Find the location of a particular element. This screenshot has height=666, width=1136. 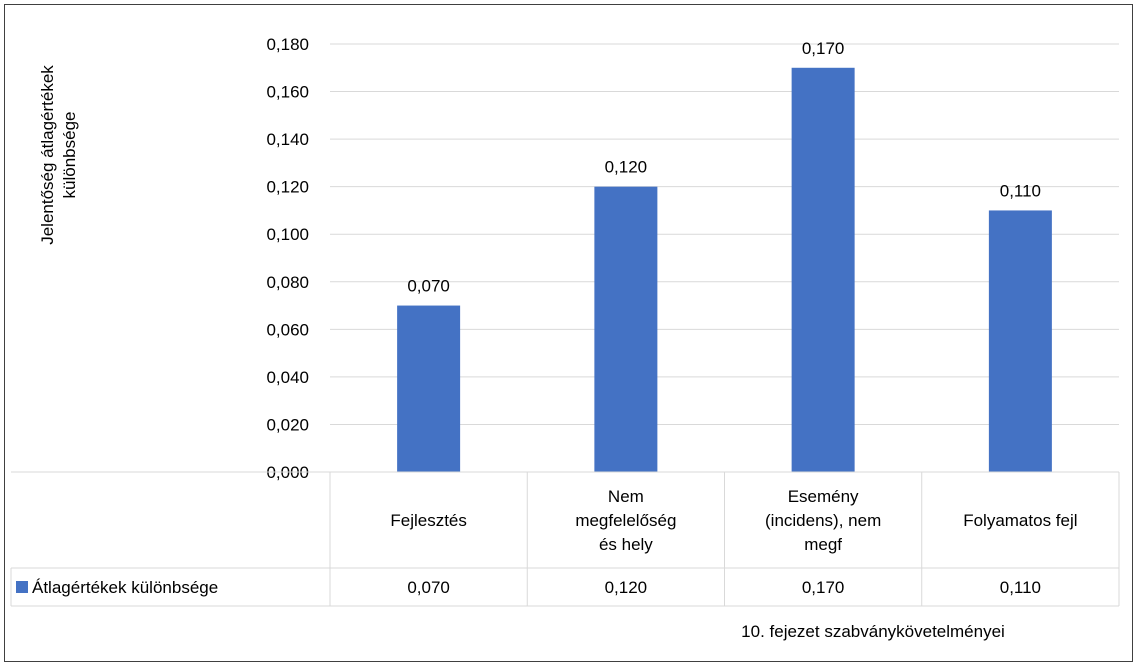

table-value: 0,170 is located at coordinates (823, 587).